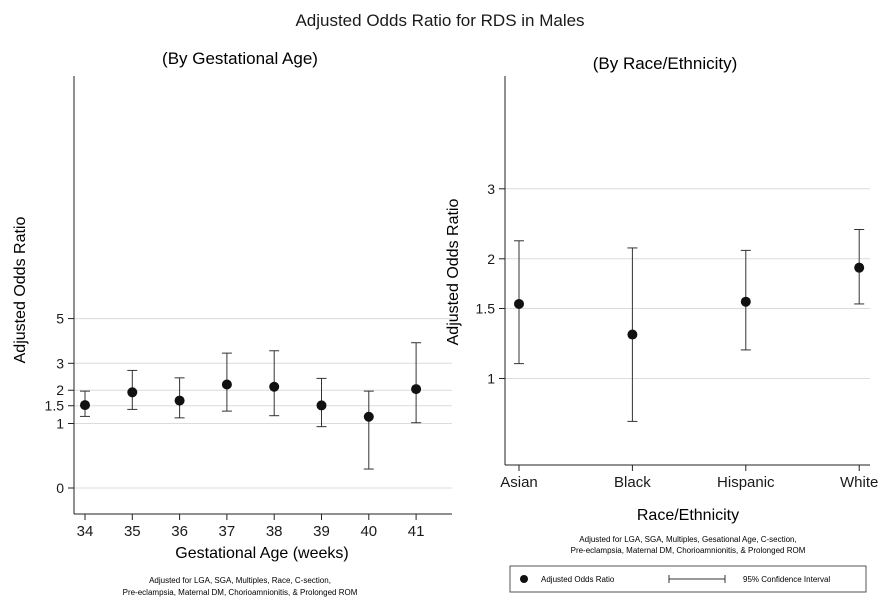 Image resolution: width=879 pixels, height=602 pixels. Describe the element at coordinates (227, 531) in the screenshot. I see `x-tick-label: 37` at that location.